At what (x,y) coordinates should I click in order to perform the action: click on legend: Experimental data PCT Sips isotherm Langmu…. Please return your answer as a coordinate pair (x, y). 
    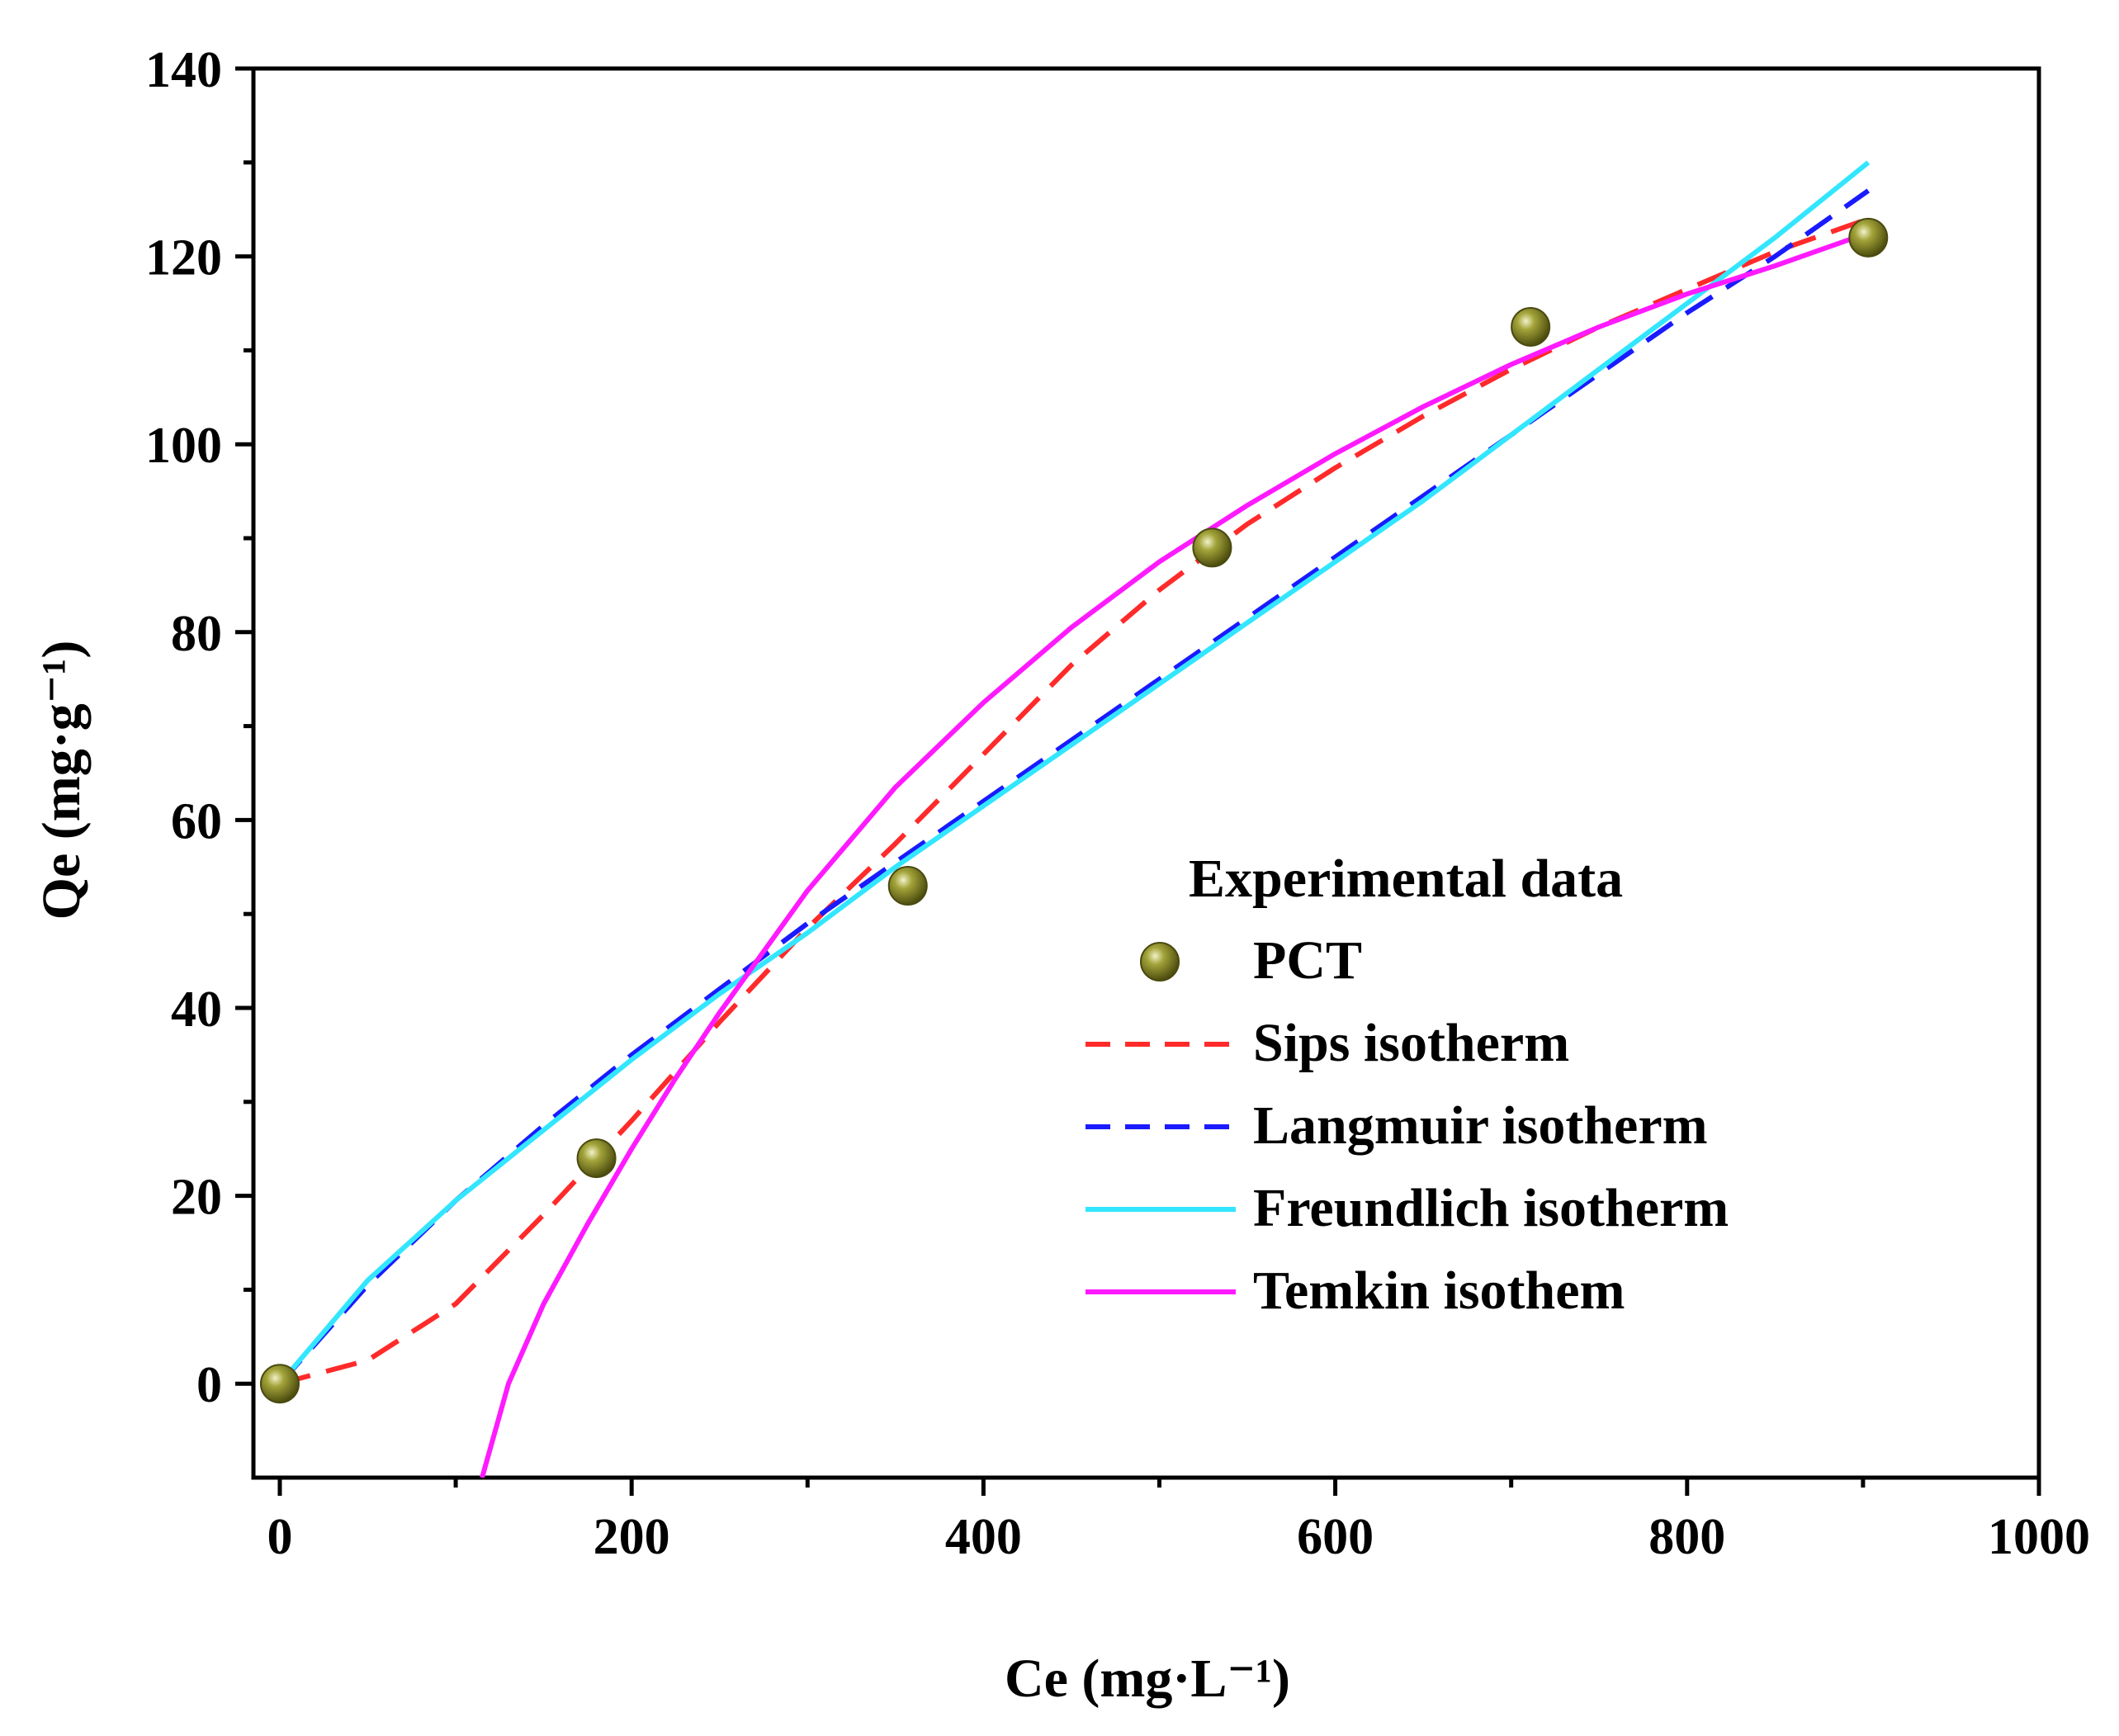
    Looking at the image, I should click on (1407, 1085).